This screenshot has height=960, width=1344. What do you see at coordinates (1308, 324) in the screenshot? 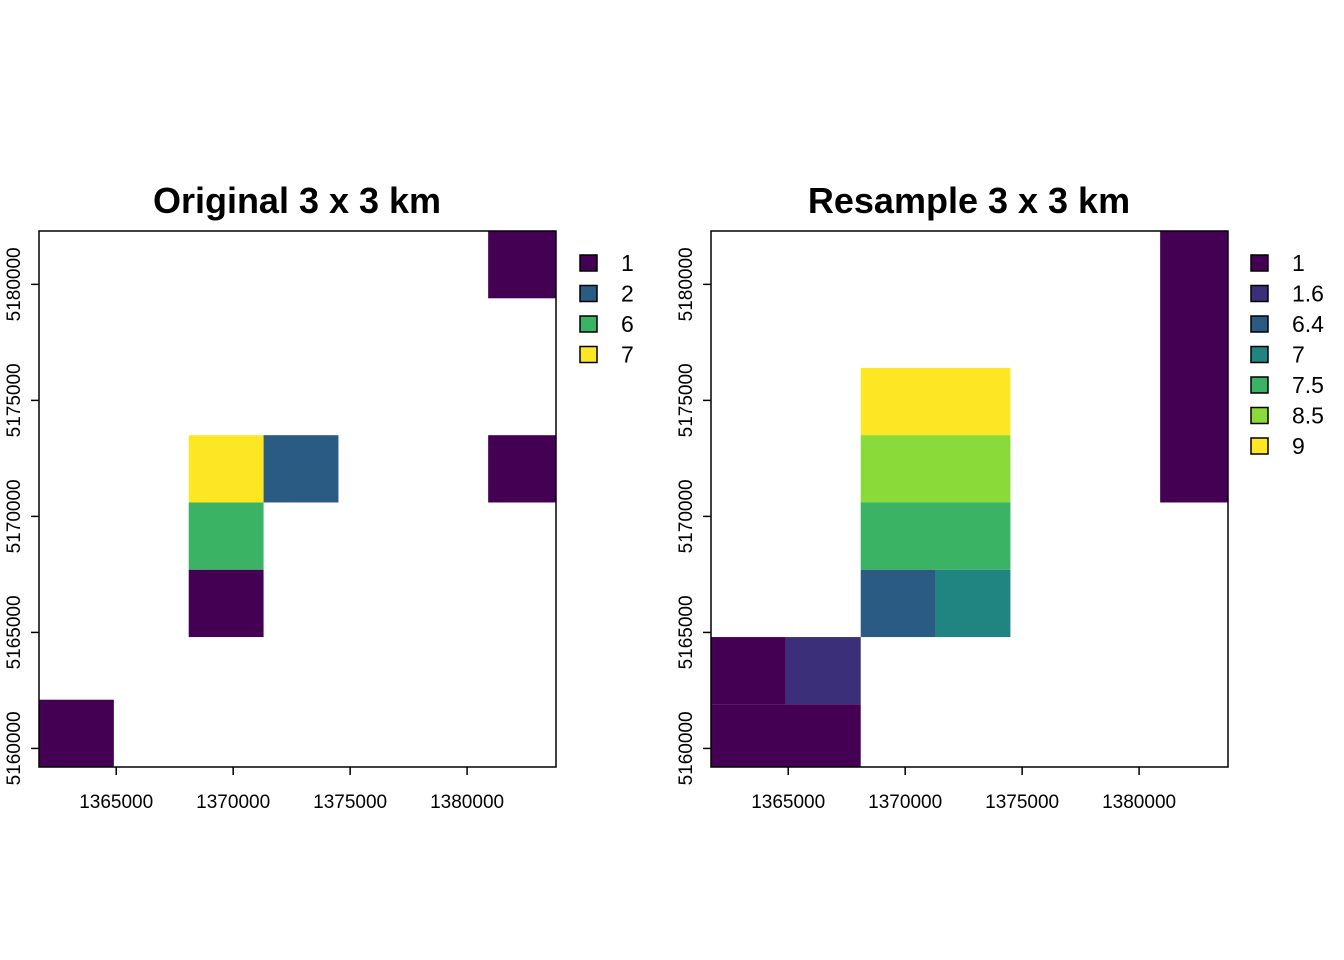
I see `legend-label: 6.4` at bounding box center [1308, 324].